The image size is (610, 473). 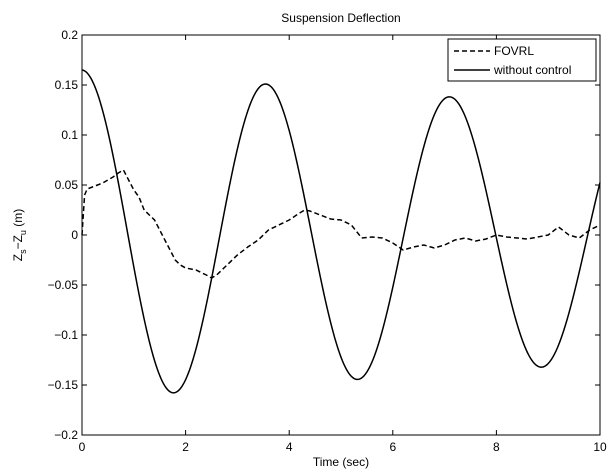 I want to click on x-tick-labels: 0 2 4 6 8 10, so click(x=343, y=447).